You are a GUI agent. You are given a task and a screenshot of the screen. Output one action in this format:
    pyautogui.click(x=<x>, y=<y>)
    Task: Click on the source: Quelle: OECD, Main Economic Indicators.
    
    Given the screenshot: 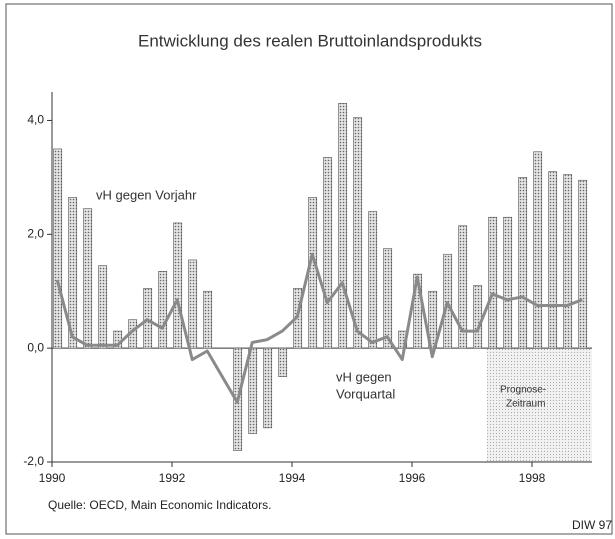 What is the action you would take?
    pyautogui.click(x=159, y=505)
    